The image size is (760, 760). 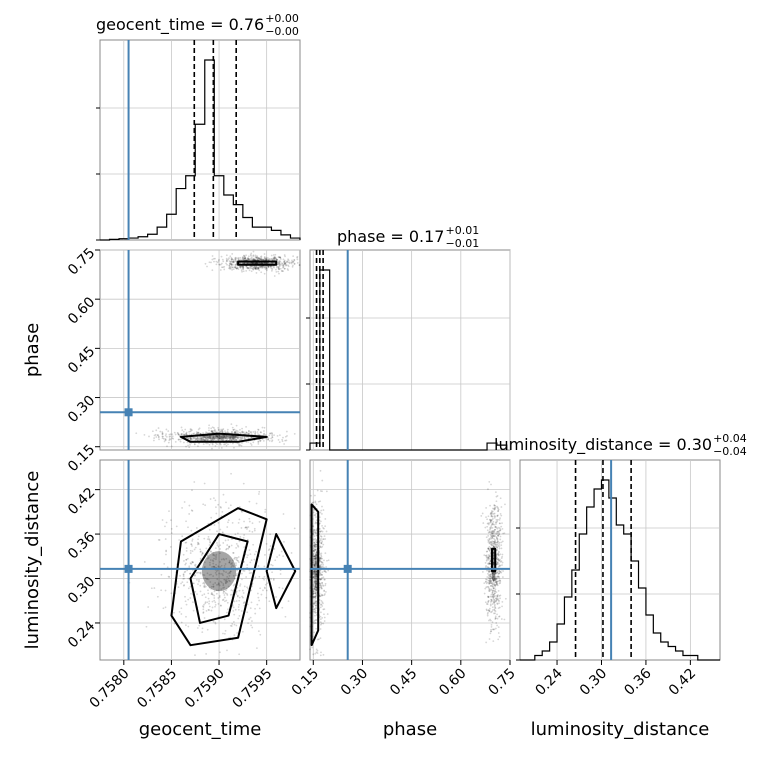 I want to click on histogram-geocent_time, so click(x=200, y=150).